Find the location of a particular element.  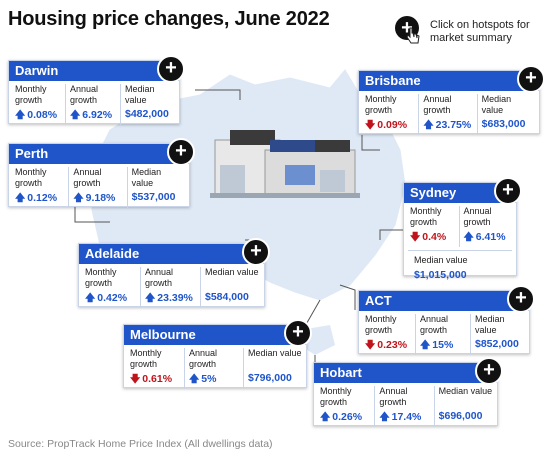

annual-growth-value: 23.39% is located at coordinates (175, 298).